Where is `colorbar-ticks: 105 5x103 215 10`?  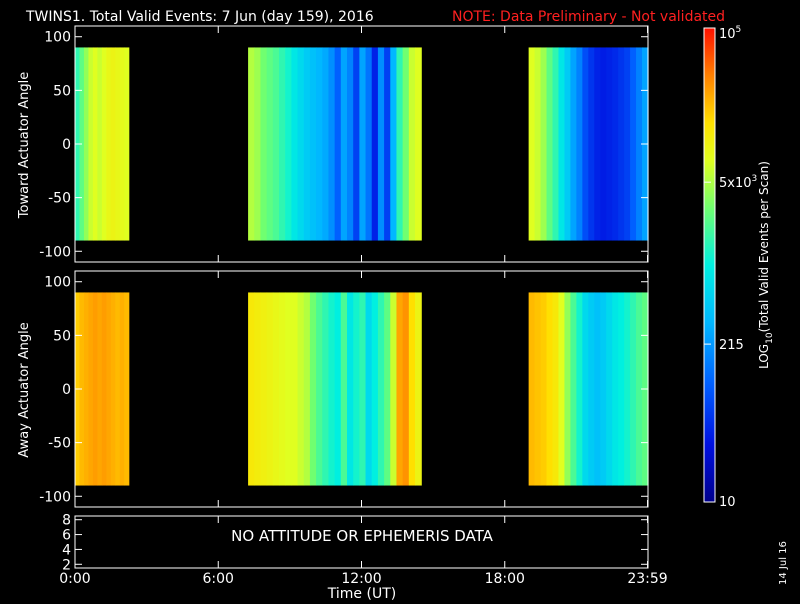
colorbar-ticks: 105 5x103 215 10 is located at coordinates (730, 267).